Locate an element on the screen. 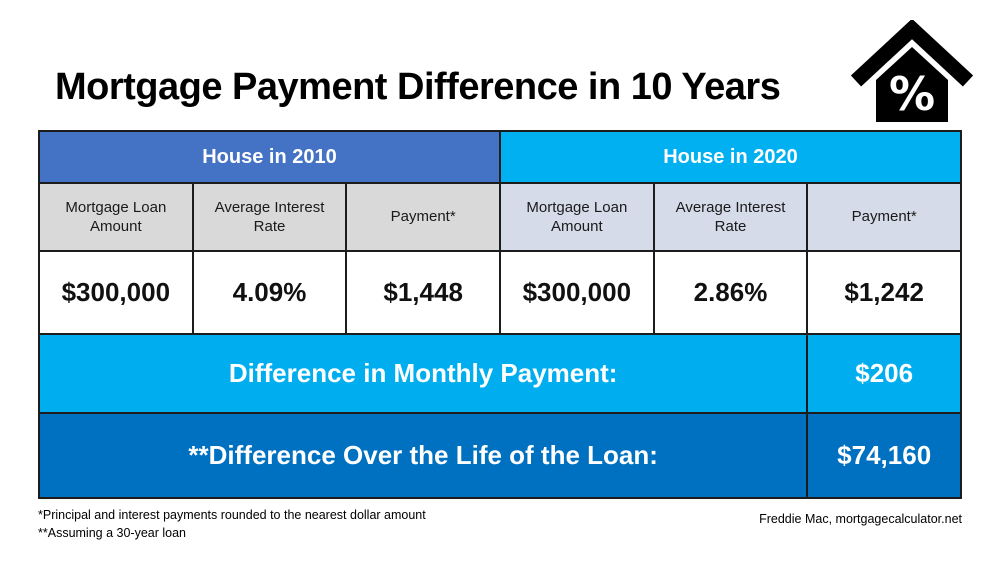  col-header-rate-2010: Average Interest Rate is located at coordinates (269, 217).